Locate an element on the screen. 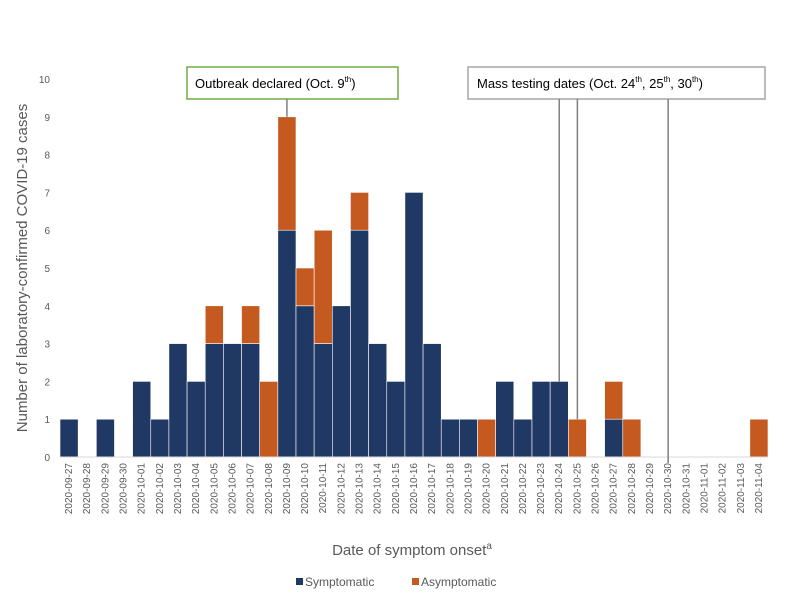 This screenshot has width=792, height=612. x-tick-label-2020-10-26: 2020-10-26 is located at coordinates (596, 489).